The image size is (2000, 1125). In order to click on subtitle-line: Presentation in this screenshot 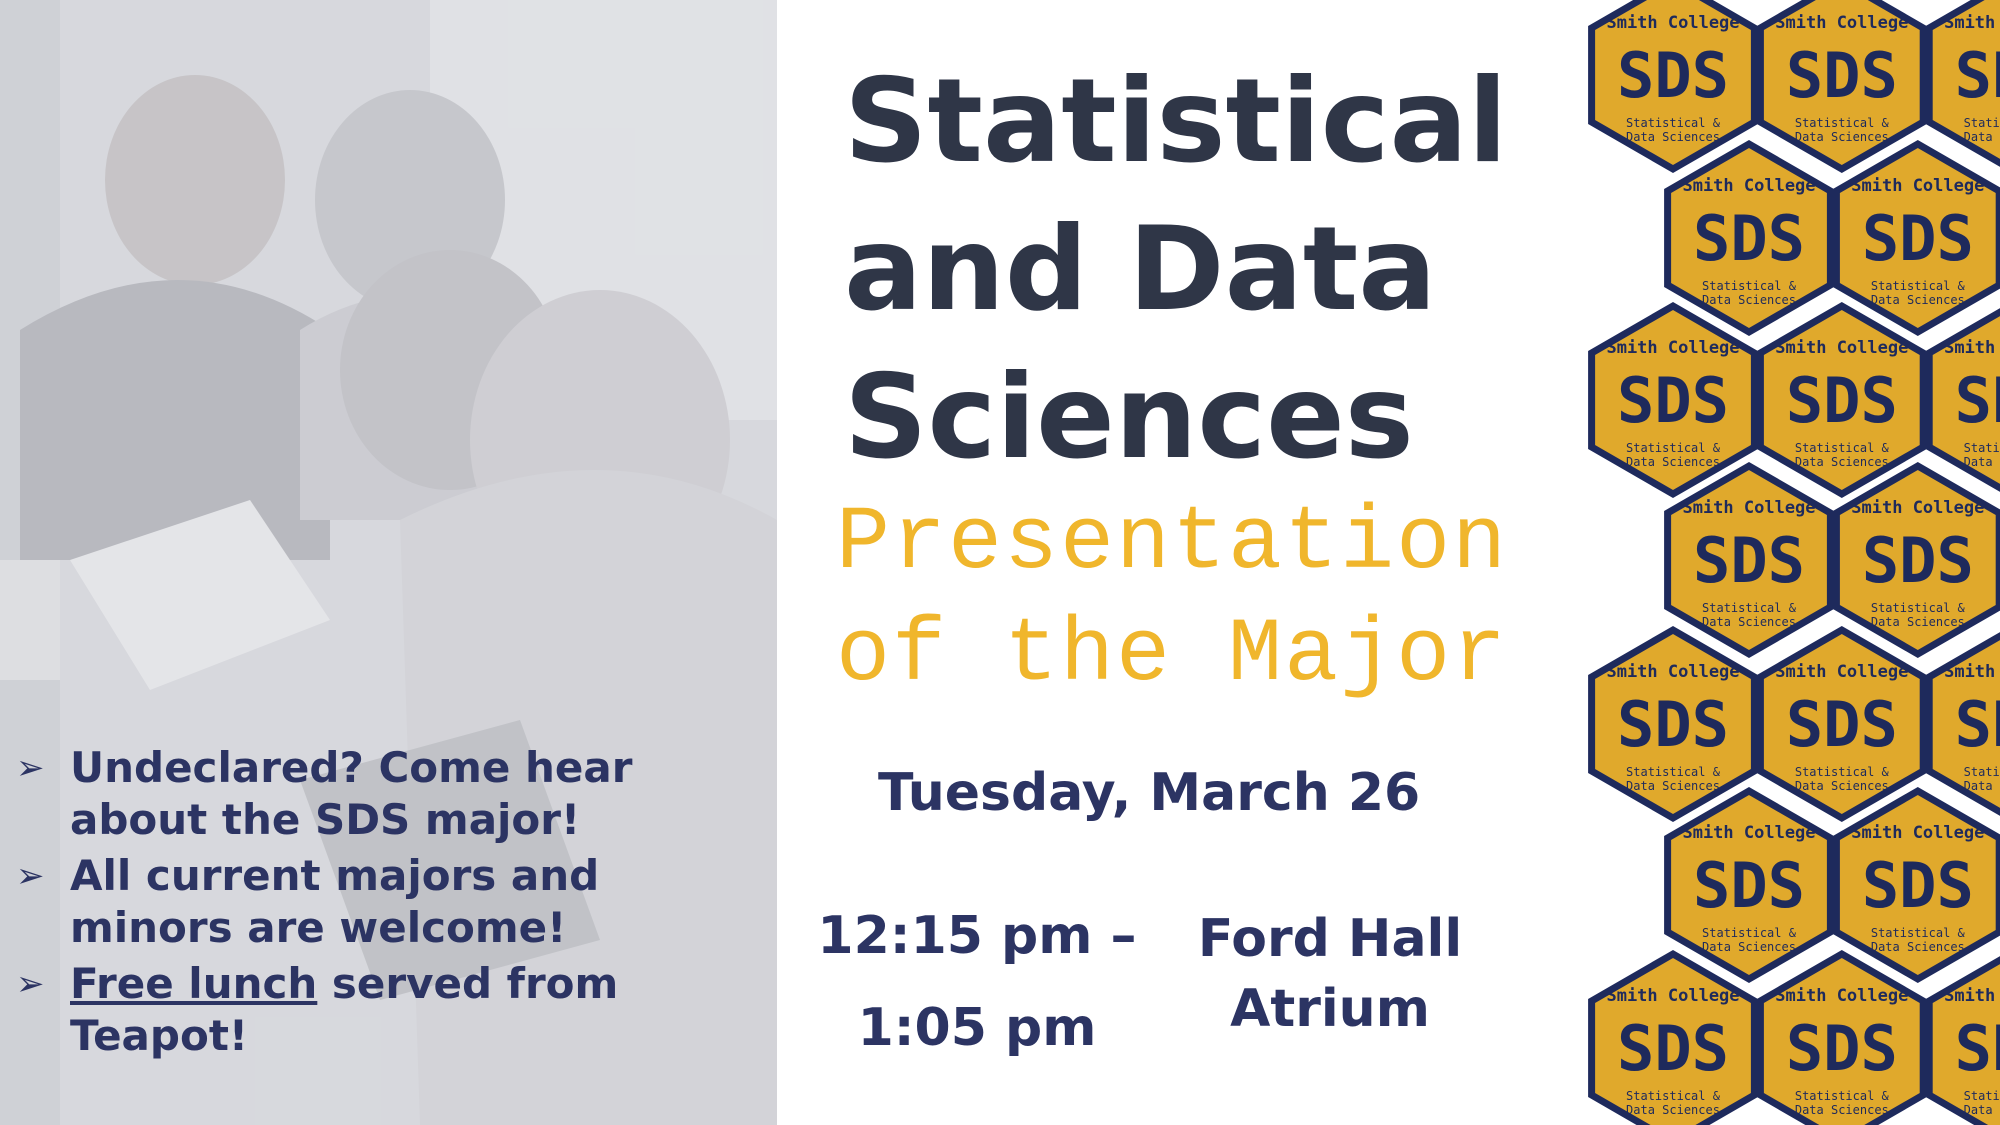, I will do `click(1172, 544)`.